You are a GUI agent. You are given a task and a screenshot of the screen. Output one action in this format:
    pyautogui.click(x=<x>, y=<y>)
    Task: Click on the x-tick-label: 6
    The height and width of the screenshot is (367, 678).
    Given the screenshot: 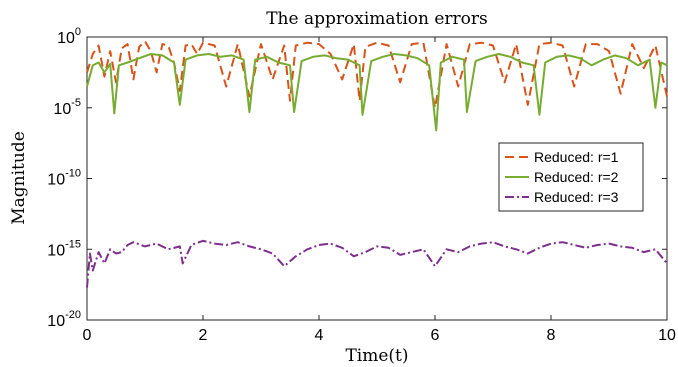 What is the action you would take?
    pyautogui.click(x=435, y=335)
    